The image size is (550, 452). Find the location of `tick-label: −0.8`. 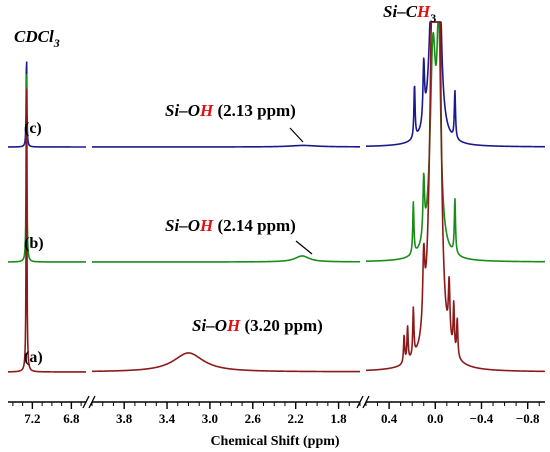

tick-label: −0.8 is located at coordinates (528, 418).